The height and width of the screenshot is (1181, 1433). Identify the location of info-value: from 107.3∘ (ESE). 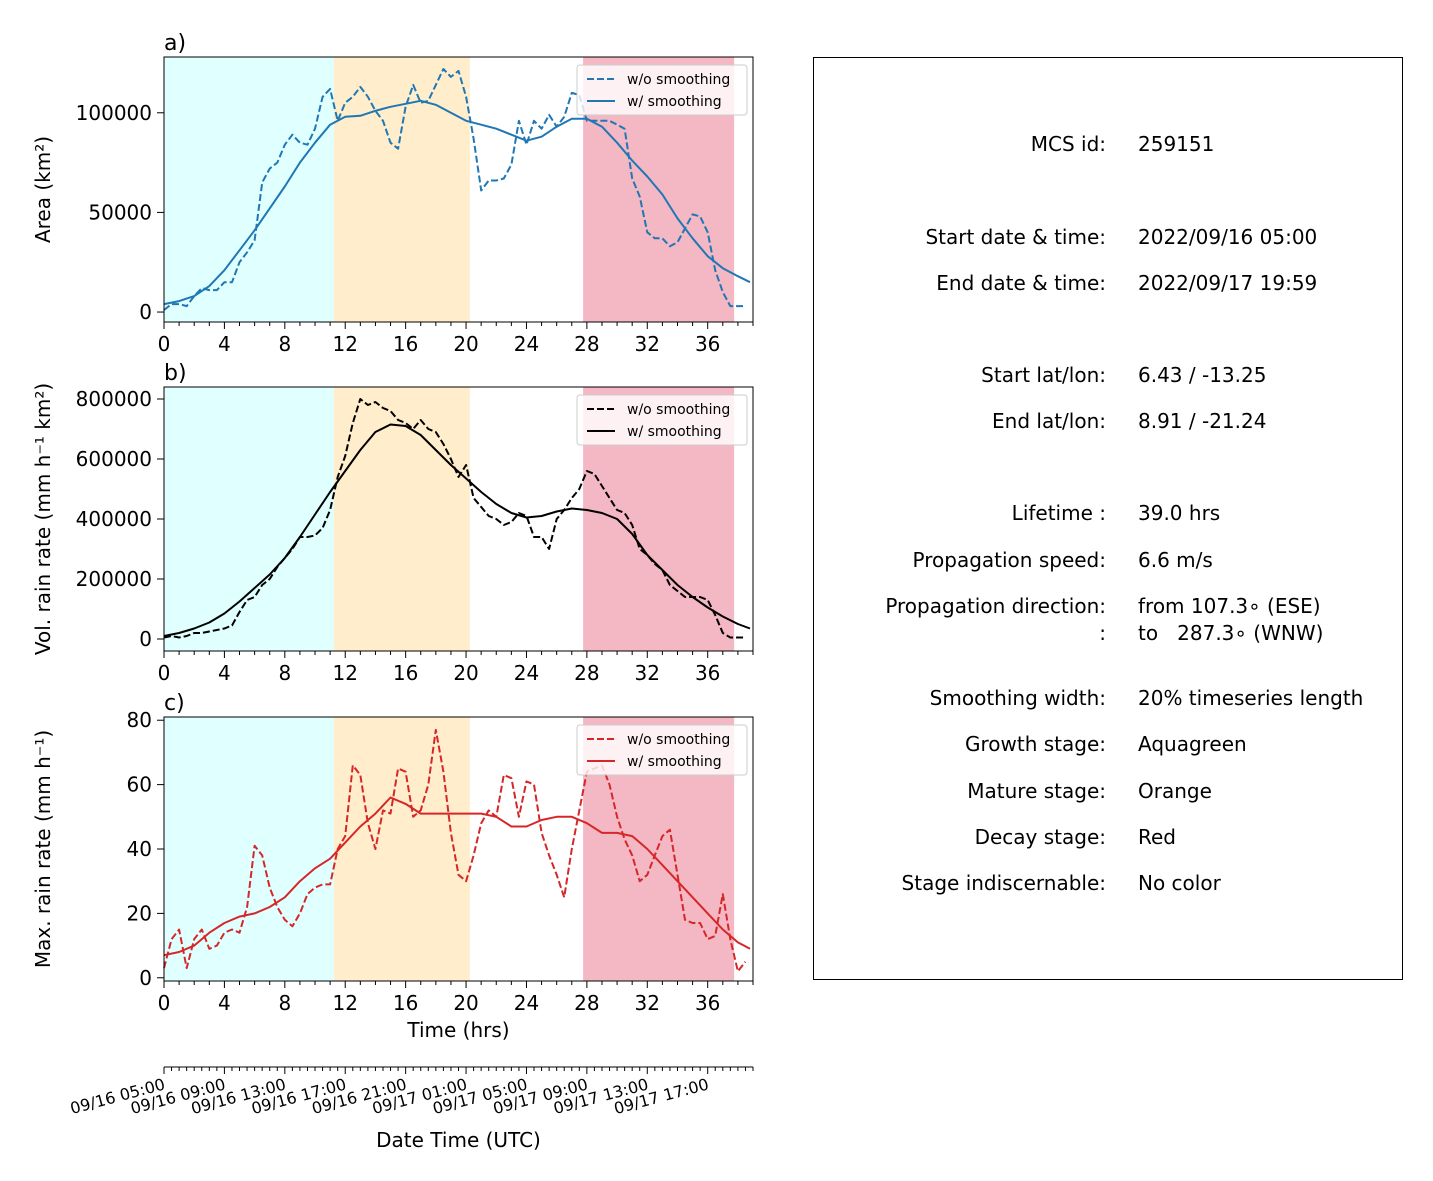
(1229, 606).